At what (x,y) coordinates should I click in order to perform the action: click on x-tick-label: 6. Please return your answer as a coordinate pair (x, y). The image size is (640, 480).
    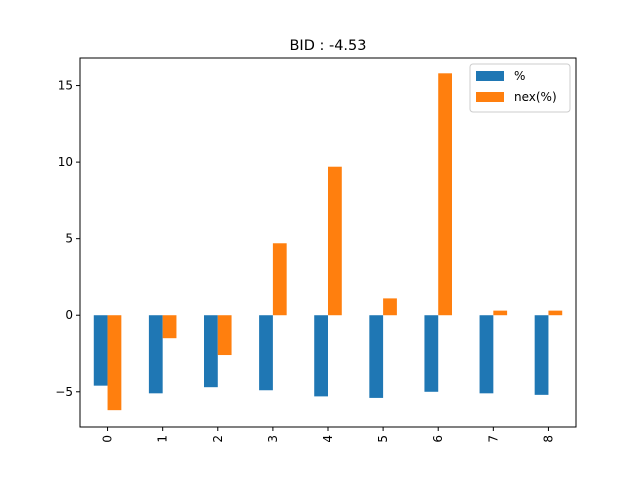
    Looking at the image, I should click on (438, 439).